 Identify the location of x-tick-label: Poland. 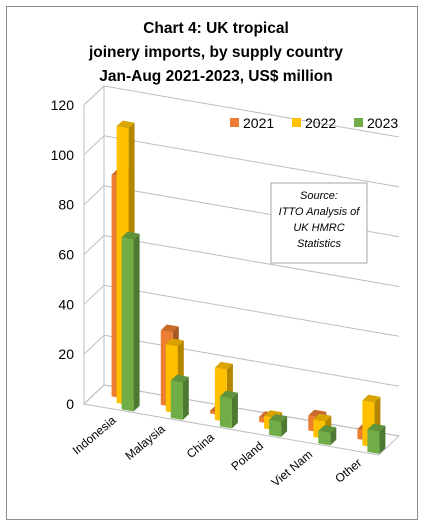
(247, 456).